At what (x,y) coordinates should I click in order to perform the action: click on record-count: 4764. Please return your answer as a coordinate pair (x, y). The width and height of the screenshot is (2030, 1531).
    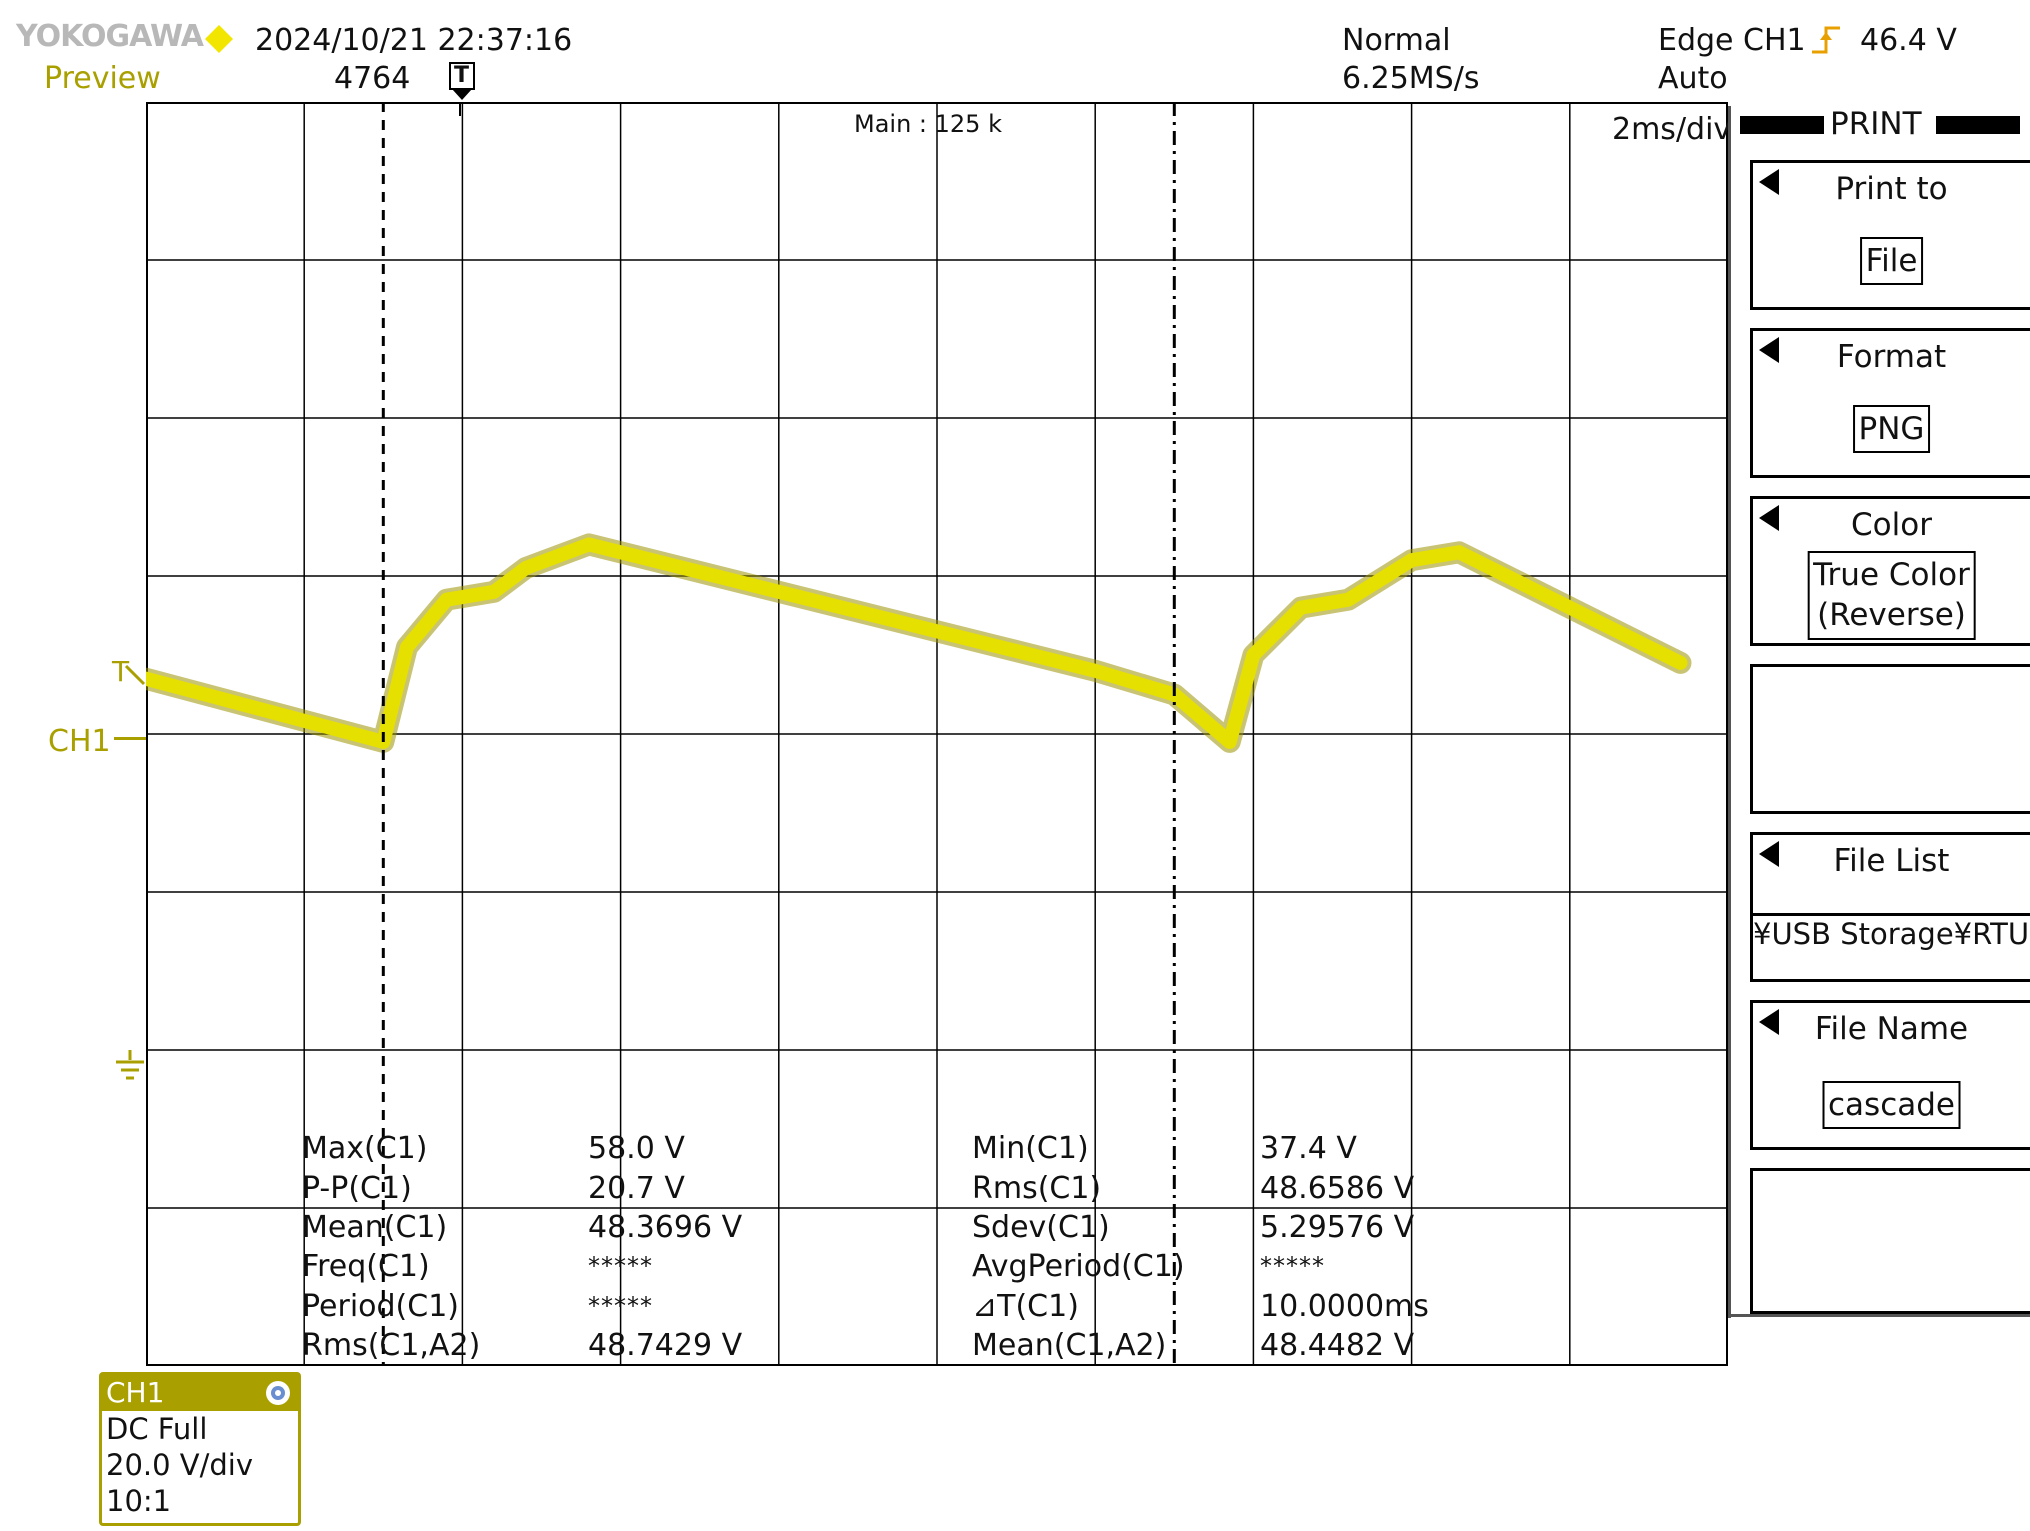
    Looking at the image, I should click on (372, 78).